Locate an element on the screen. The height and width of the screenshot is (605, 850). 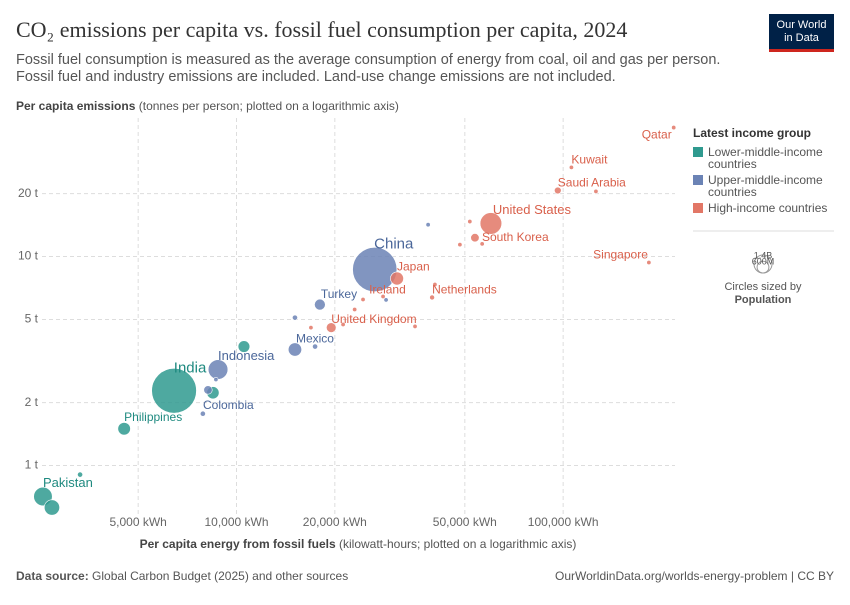
source-title: Data source: is located at coordinates (52, 576).